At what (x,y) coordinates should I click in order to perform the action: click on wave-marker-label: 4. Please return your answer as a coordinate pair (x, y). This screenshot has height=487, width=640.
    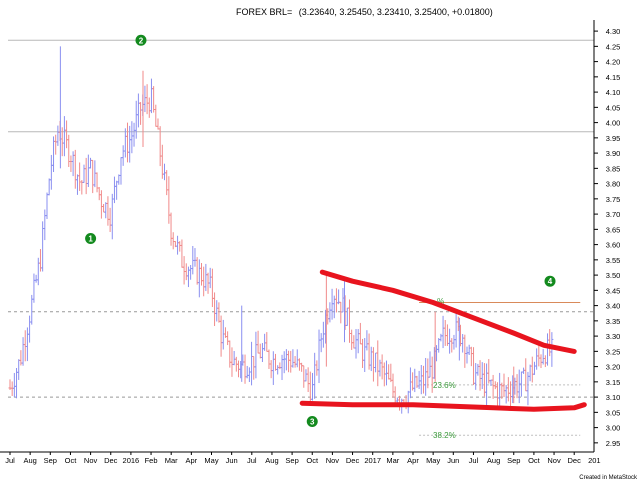
    Looking at the image, I should click on (550, 281).